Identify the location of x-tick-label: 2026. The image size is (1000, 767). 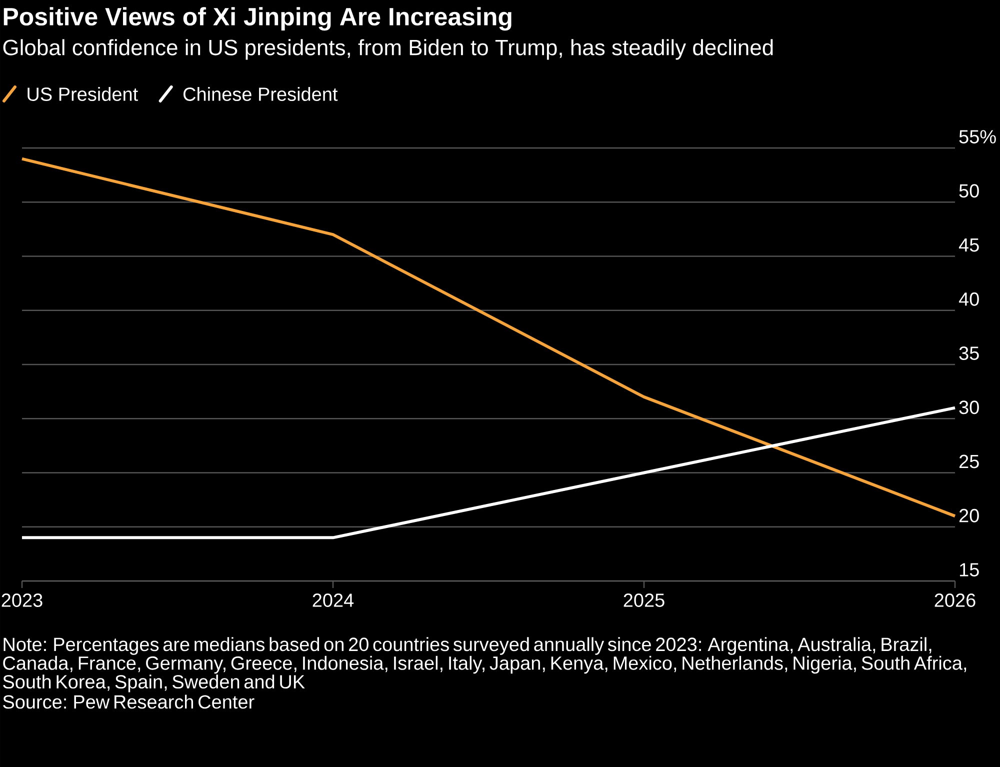
(955, 600).